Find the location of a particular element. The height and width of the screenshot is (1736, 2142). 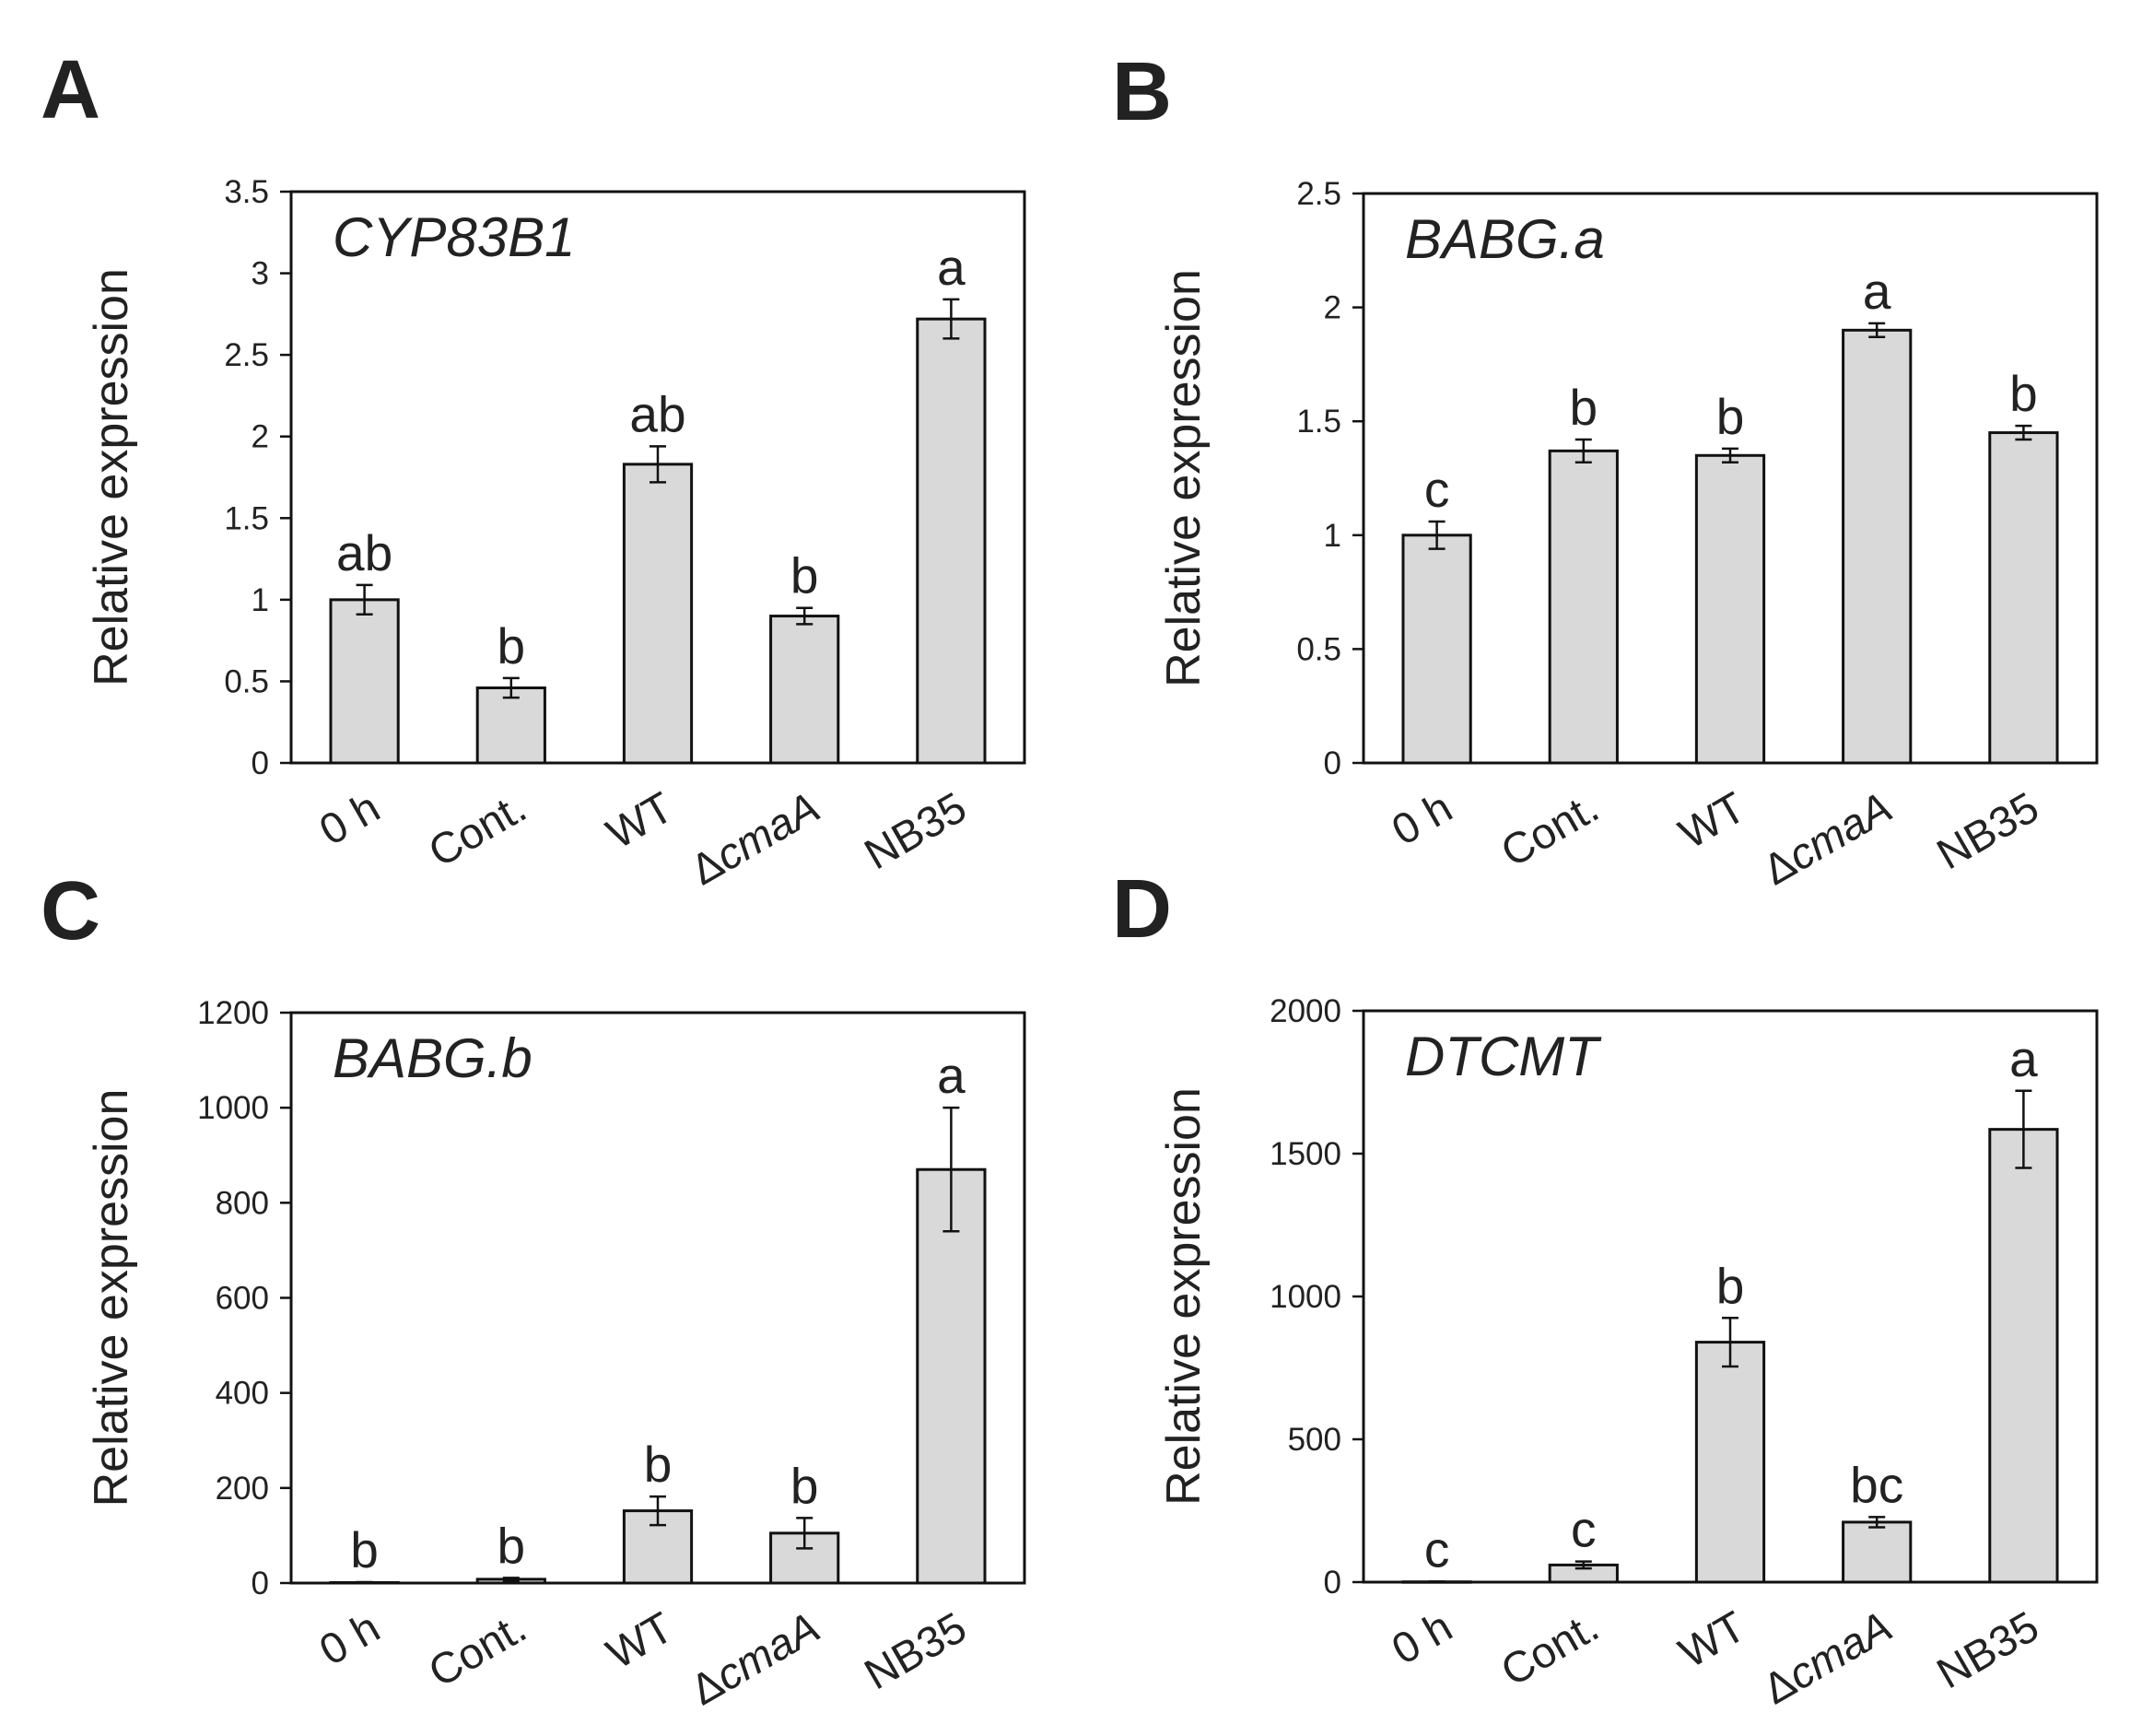

error-bar-a-cont is located at coordinates (511, 688).